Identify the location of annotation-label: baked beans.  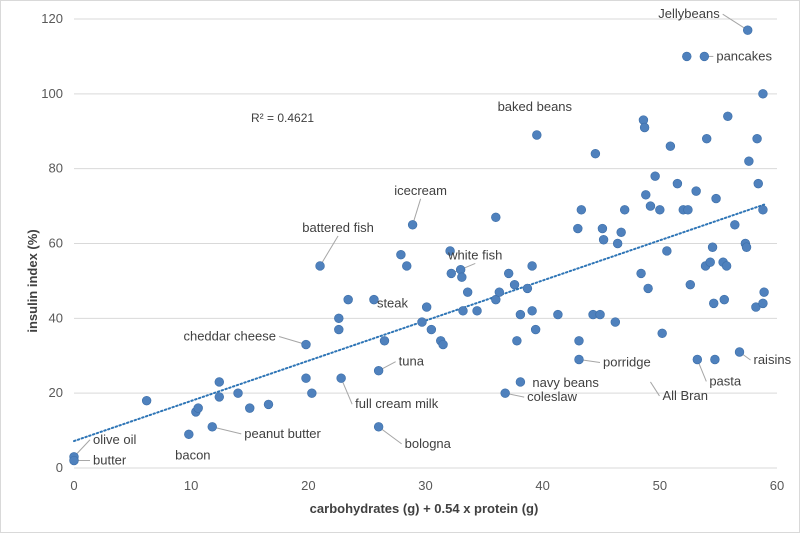
(535, 106).